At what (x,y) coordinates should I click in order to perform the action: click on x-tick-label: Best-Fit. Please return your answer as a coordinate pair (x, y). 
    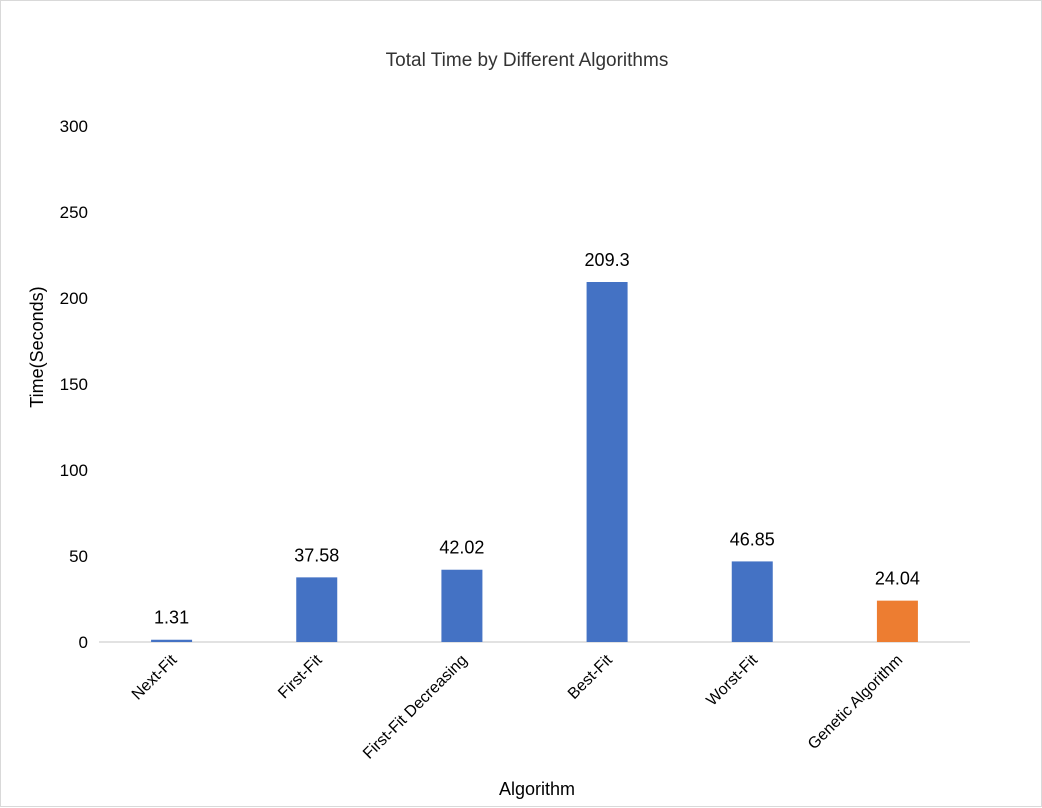
    Looking at the image, I should click on (590, 676).